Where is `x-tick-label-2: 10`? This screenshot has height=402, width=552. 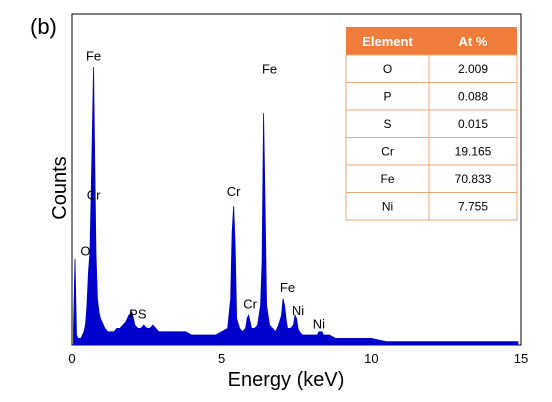 x-tick-label-2: 10 is located at coordinates (371, 358).